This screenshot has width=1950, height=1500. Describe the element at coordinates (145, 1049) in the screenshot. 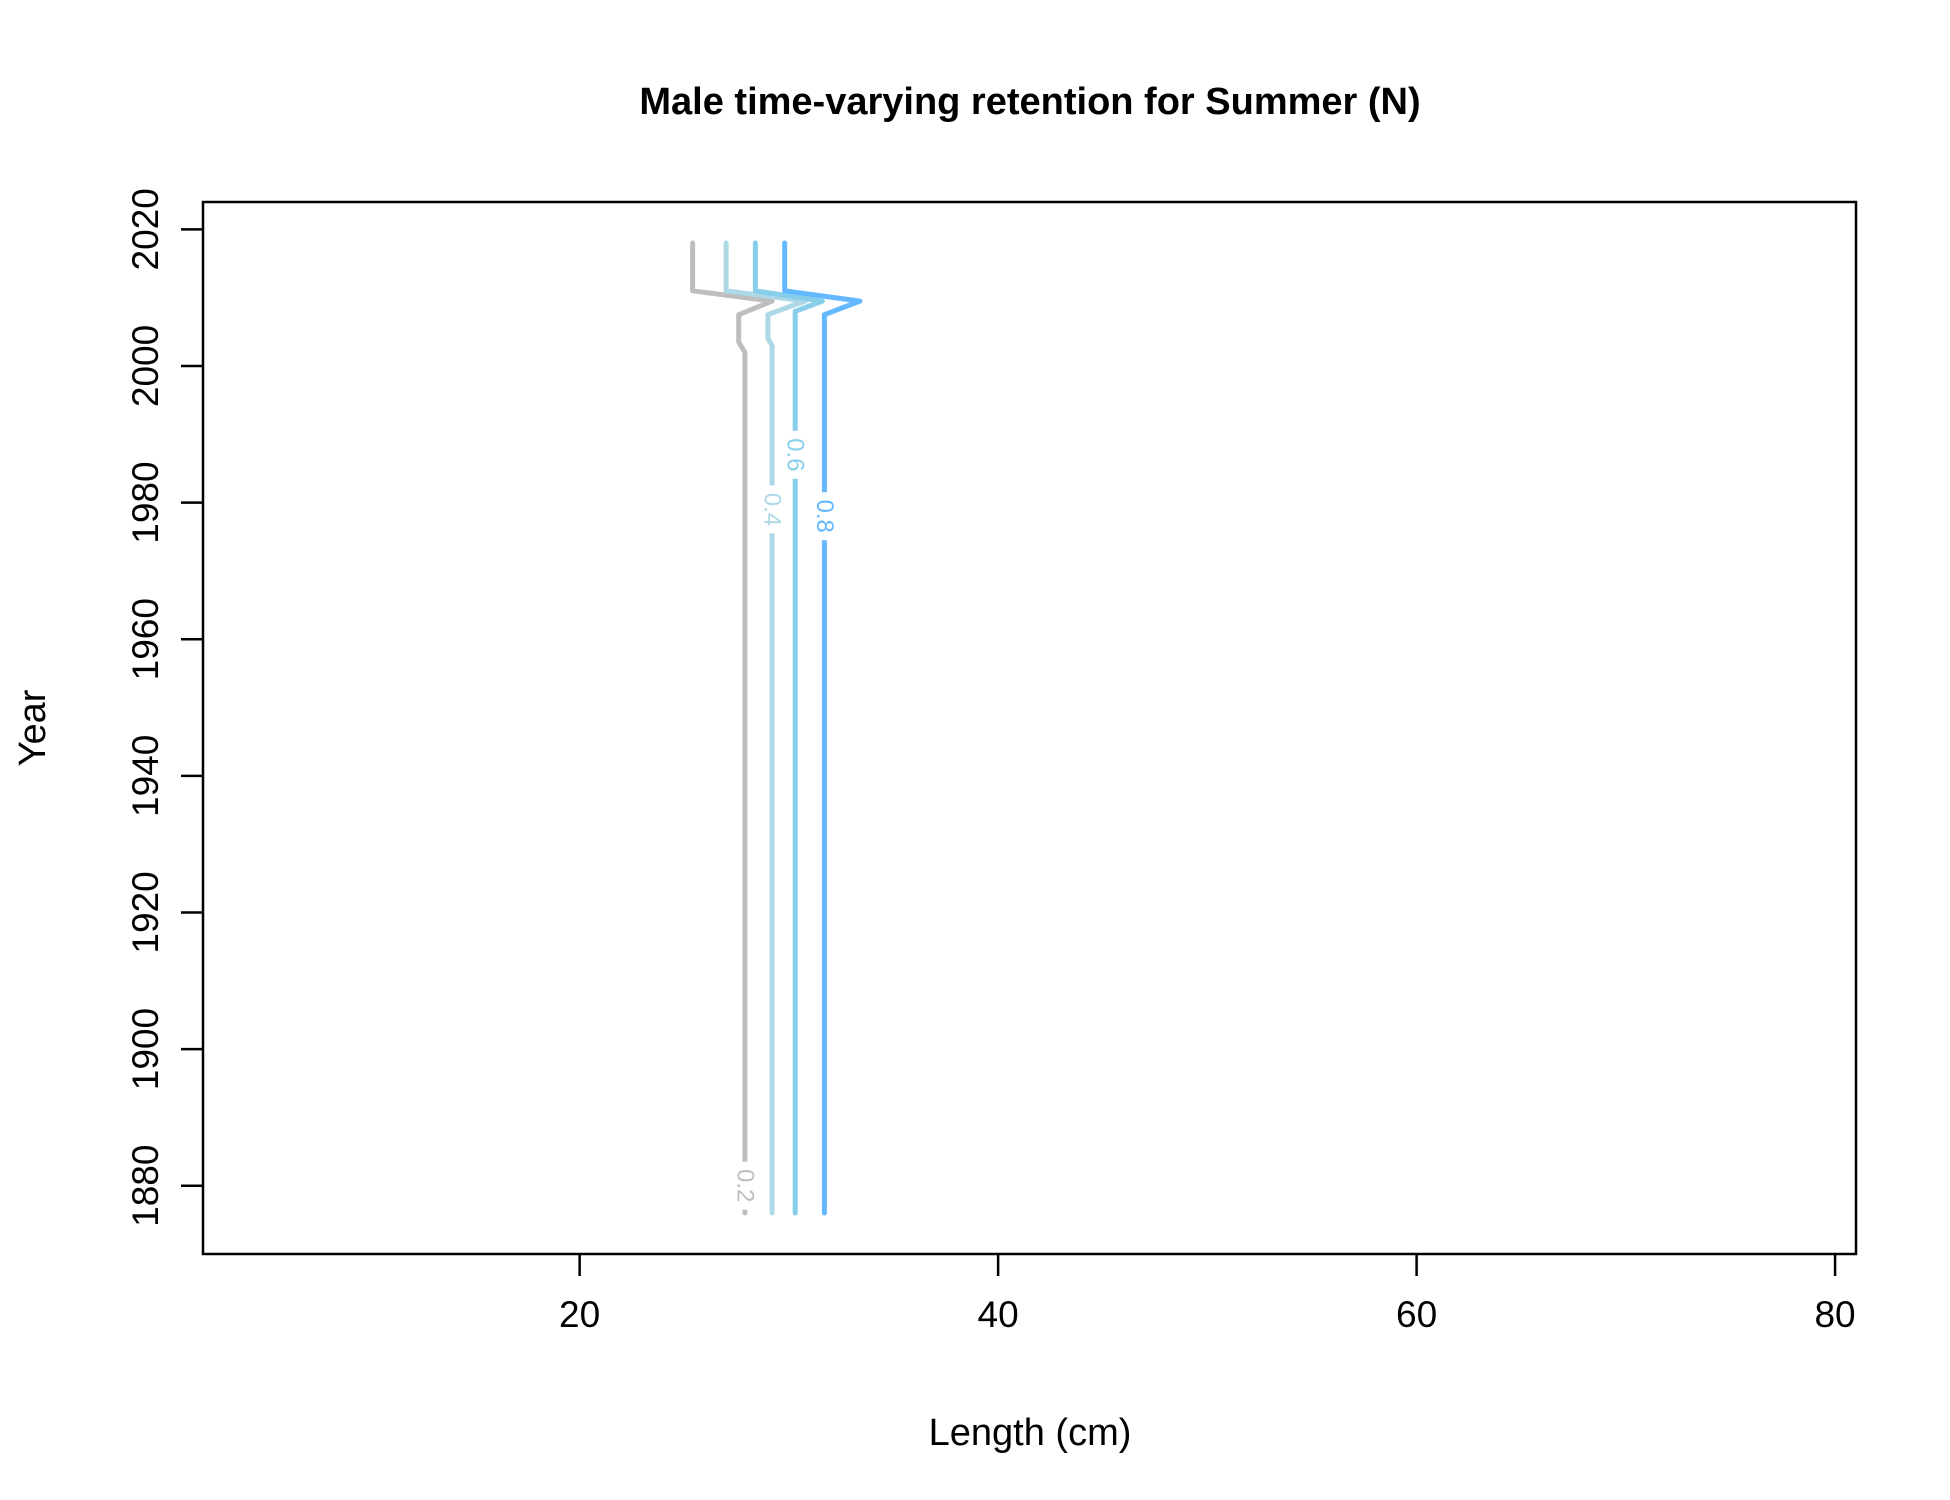

I see `y-tick-label: 1900` at that location.